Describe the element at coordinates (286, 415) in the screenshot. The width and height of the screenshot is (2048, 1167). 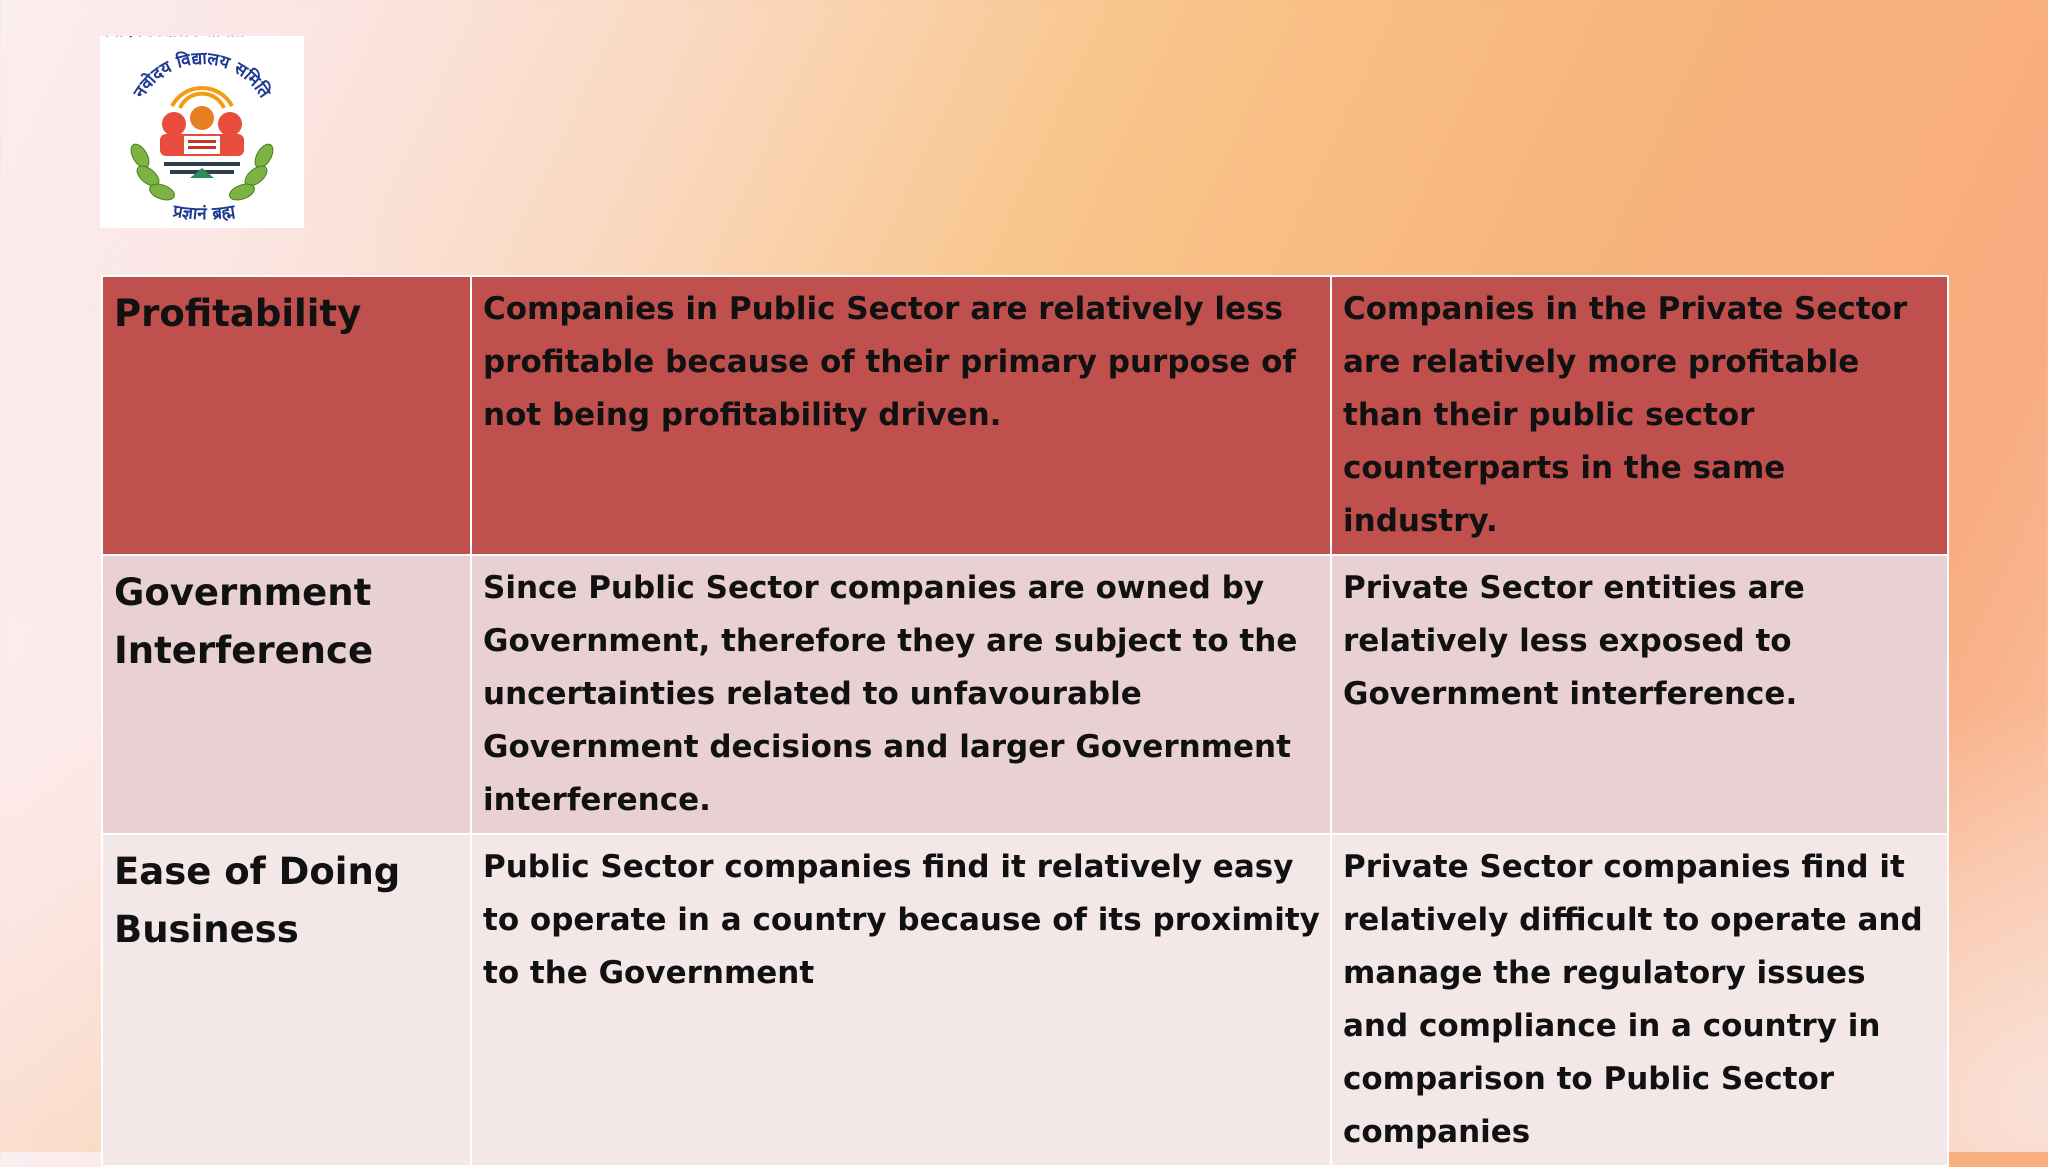
I see `row-label-cell: Profitability` at that location.